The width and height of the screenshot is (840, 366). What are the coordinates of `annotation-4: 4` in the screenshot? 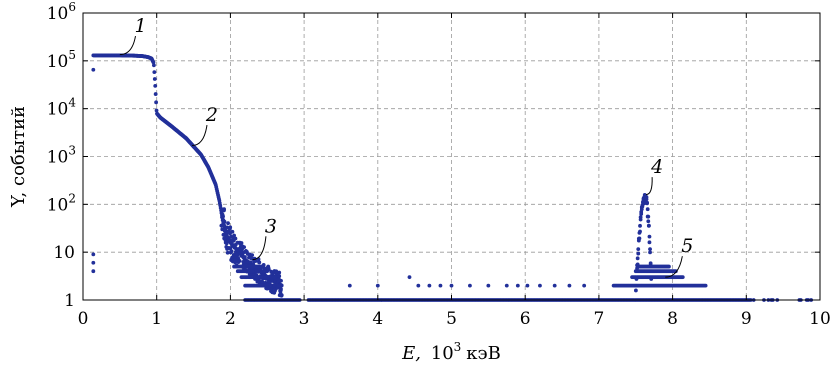 It's located at (654, 176).